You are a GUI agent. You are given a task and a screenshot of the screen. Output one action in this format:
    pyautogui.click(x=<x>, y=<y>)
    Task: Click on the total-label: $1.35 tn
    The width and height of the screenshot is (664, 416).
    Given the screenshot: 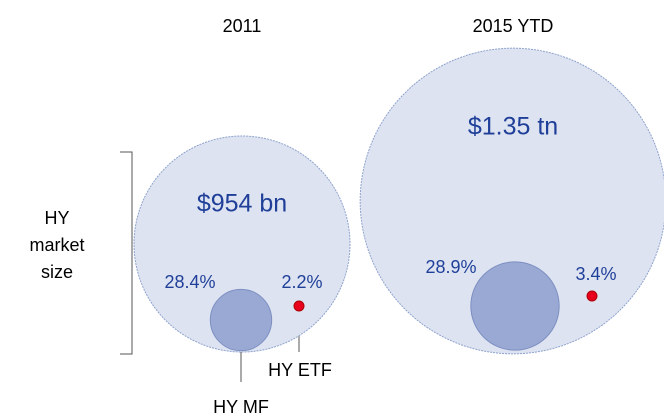 What is the action you would take?
    pyautogui.click(x=513, y=127)
    